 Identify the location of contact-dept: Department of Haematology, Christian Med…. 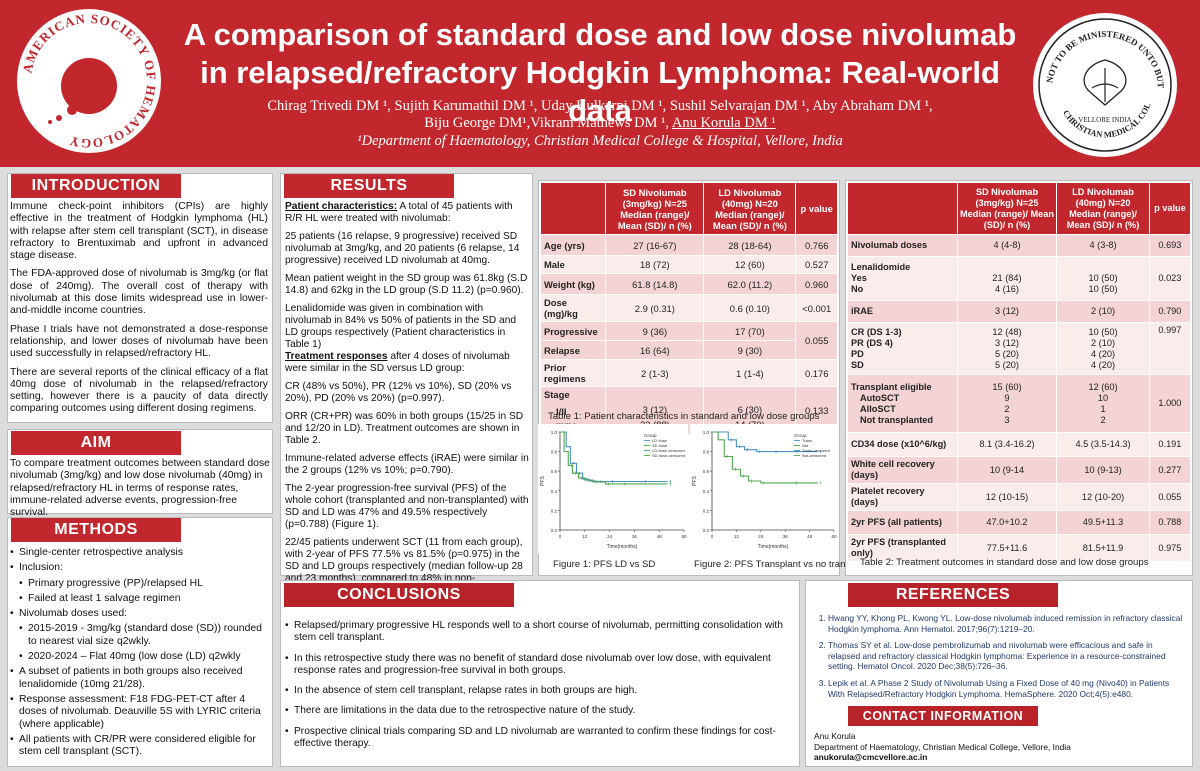
(942, 746).